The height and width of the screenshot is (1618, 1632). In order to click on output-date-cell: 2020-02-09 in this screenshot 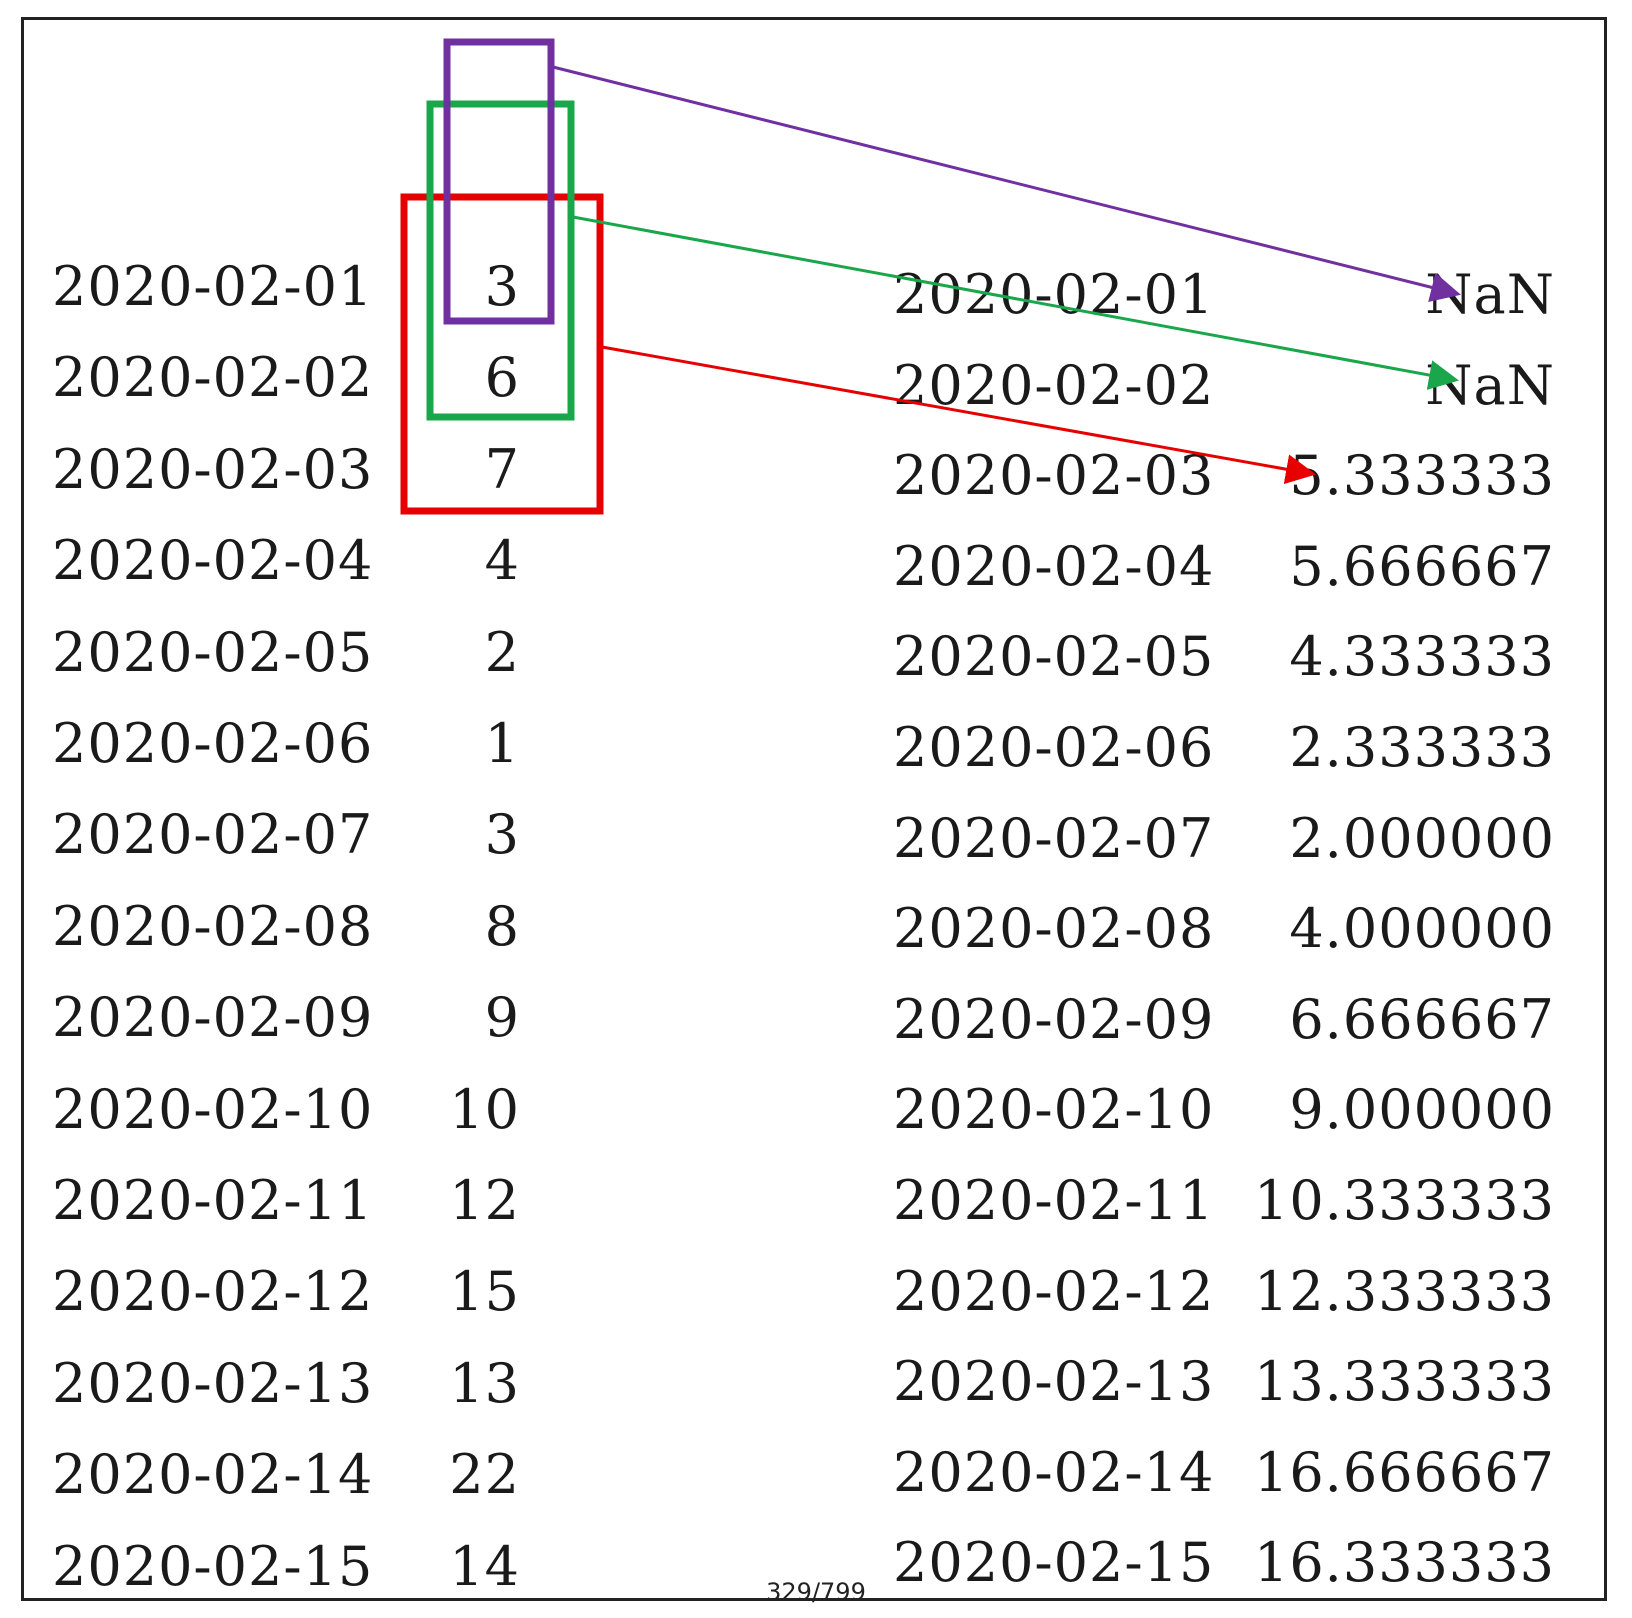, I will do `click(1054, 1019)`.